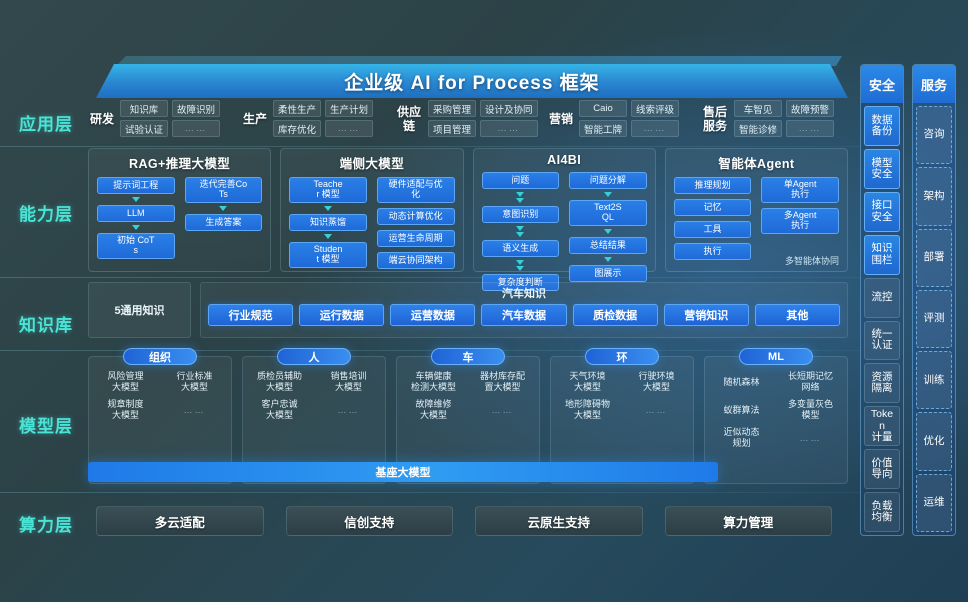 The height and width of the screenshot is (602, 968). I want to click on app-cell-0-0-0: 知识库, so click(144, 108).